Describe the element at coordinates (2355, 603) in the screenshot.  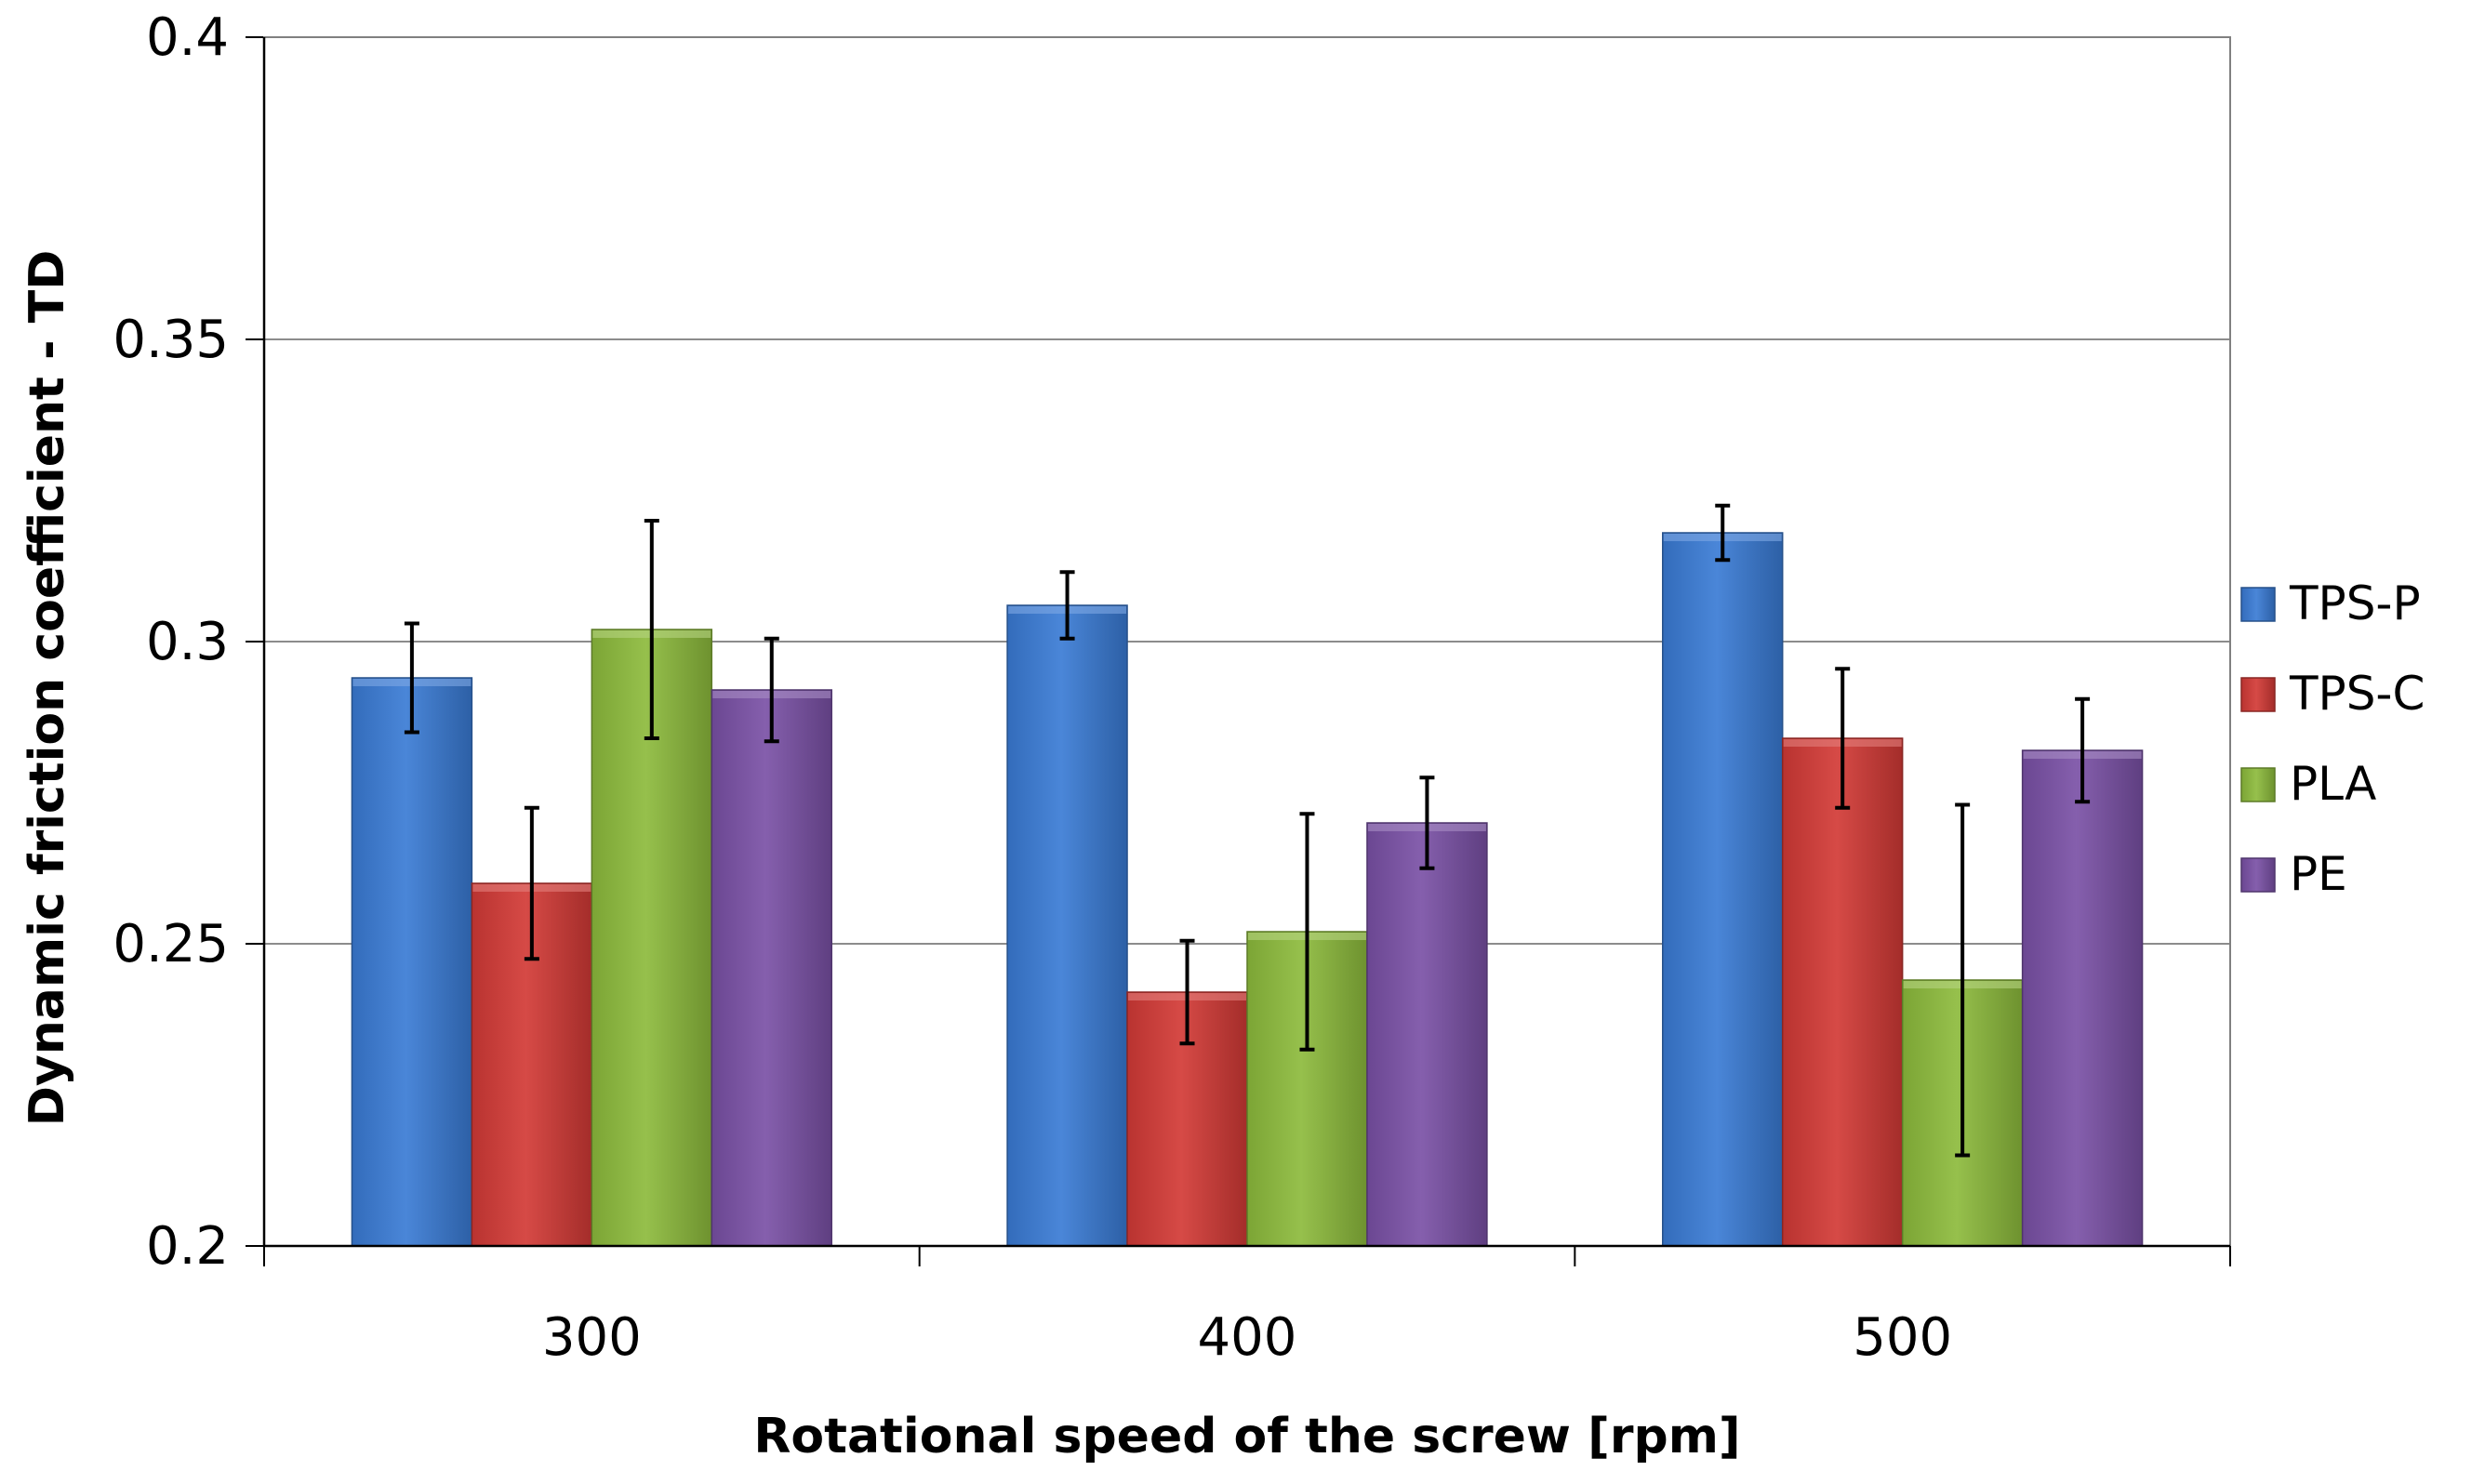
I see `legend-label-tps-p: TPS-P` at that location.